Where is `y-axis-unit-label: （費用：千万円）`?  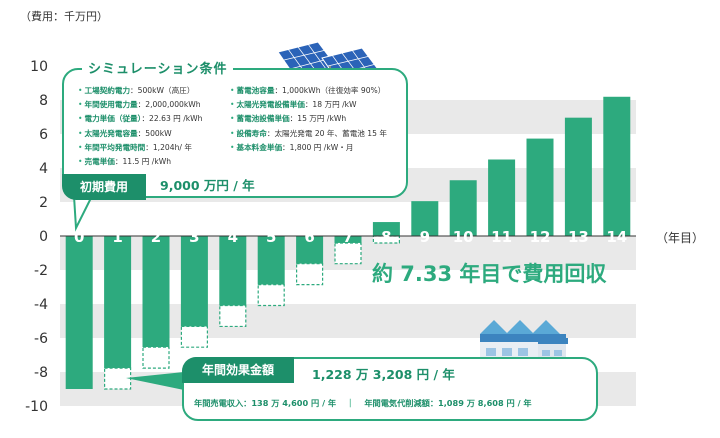 y-axis-unit-label: （費用：千万円） is located at coordinates (64, 16).